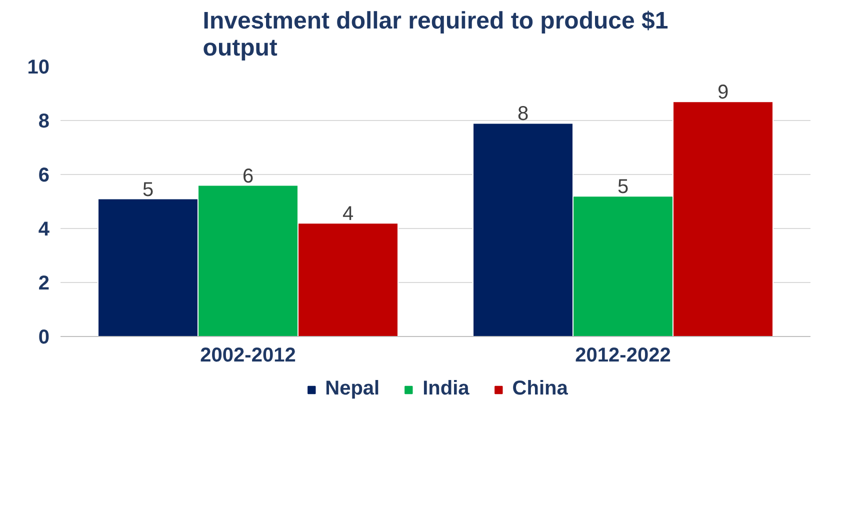  I want to click on y-tick-label: 4, so click(44, 229).